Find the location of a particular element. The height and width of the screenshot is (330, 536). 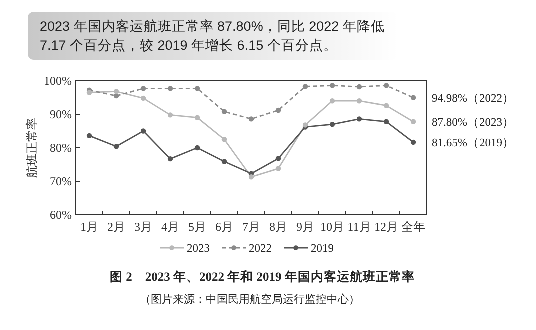

annotation: 87.80%（2023） is located at coordinates (473, 122).